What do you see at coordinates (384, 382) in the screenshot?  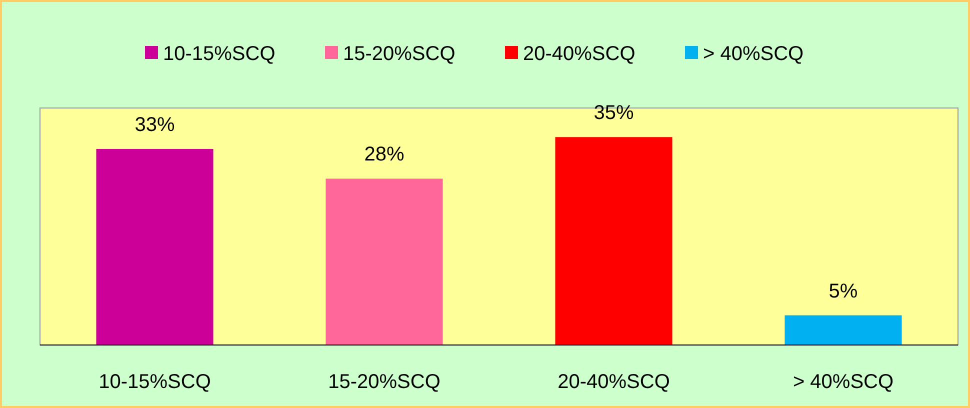 I see `x-tick-label: 15-20%SCQ` at bounding box center [384, 382].